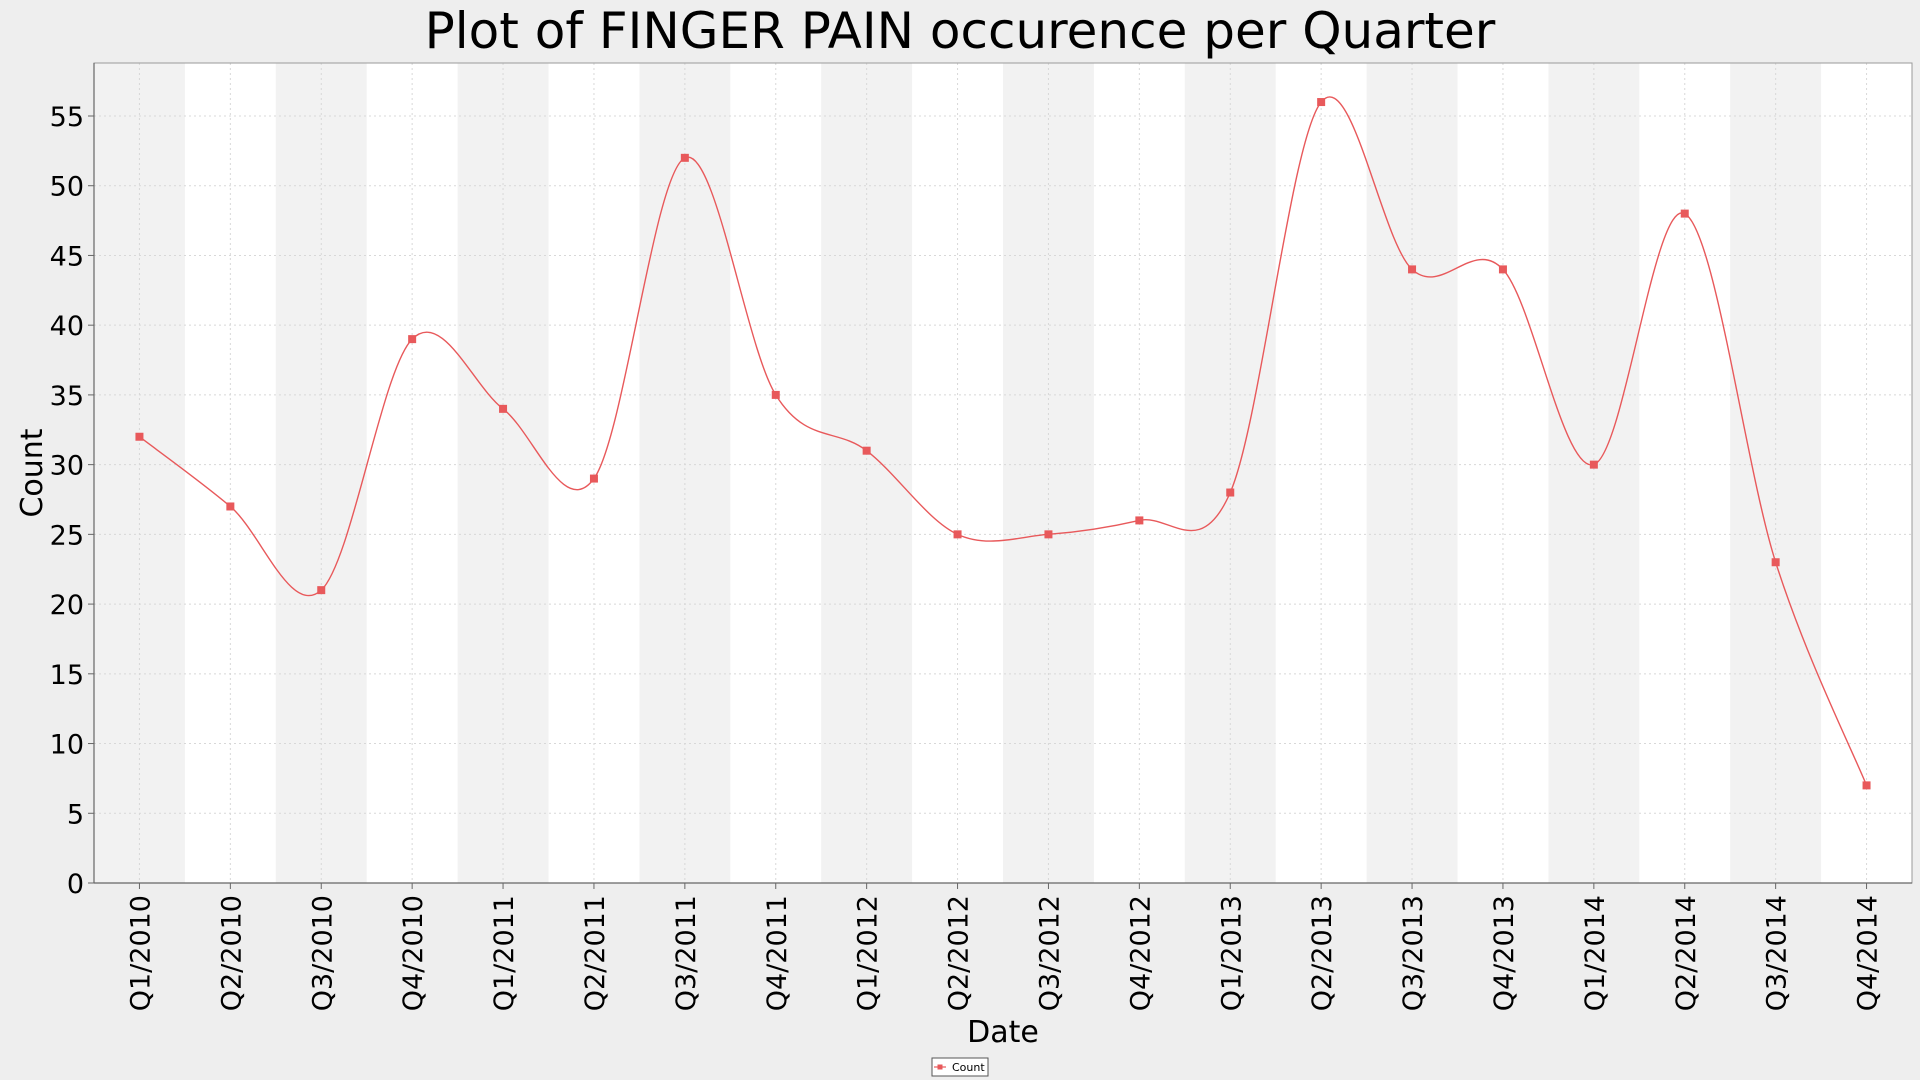  Describe the element at coordinates (1231, 953) in the screenshot. I see `x-tick-label: Q1/2013` at that location.